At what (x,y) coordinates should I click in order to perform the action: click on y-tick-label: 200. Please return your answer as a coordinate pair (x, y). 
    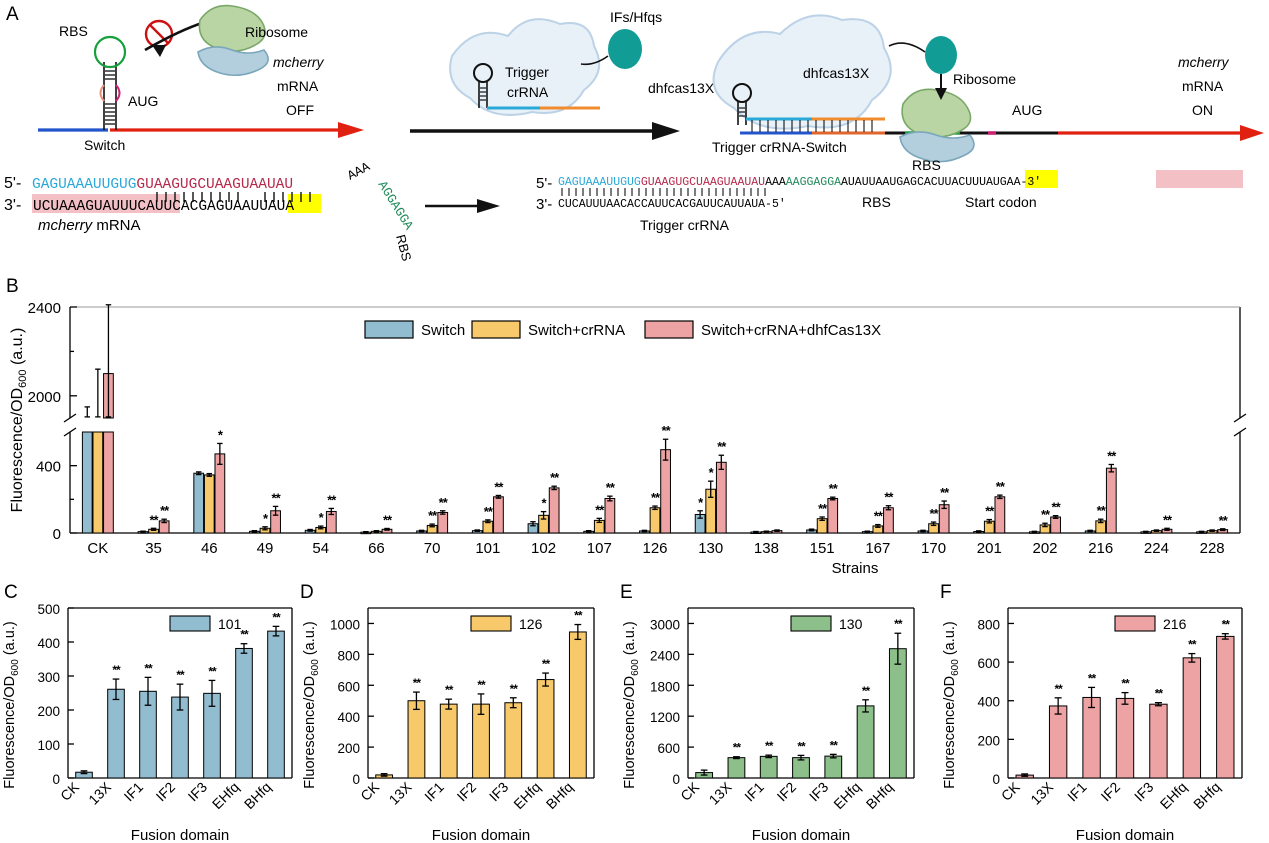
    Looking at the image, I should click on (988, 740).